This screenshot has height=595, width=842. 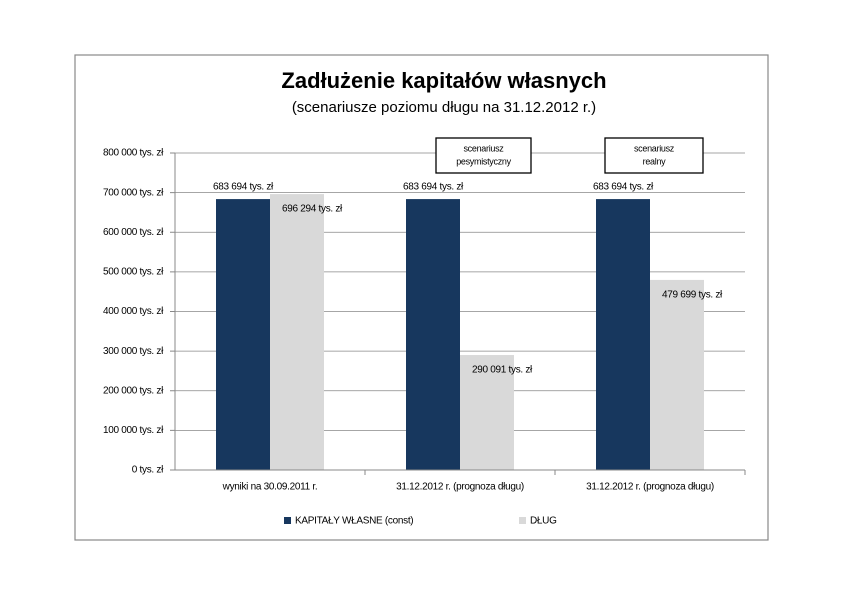 What do you see at coordinates (312, 209) in the screenshot?
I see `data-label: 696 294 tys. zł` at bounding box center [312, 209].